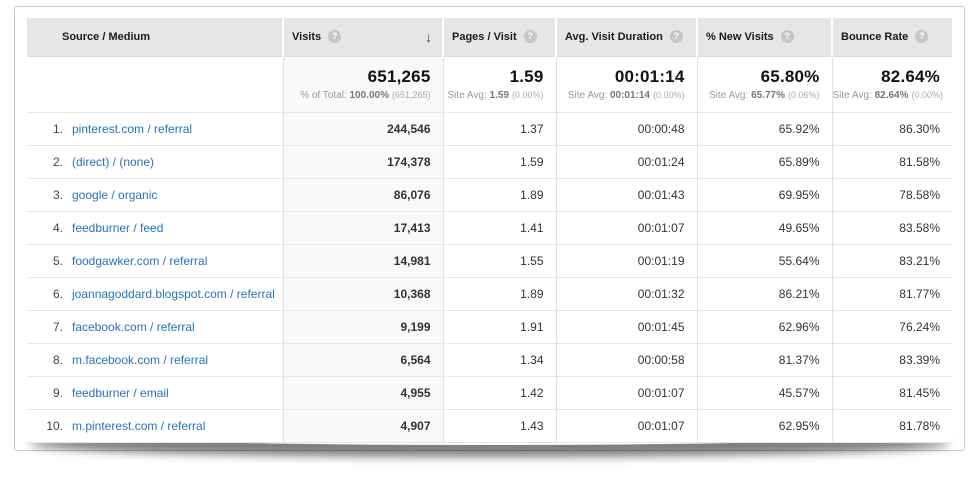 This screenshot has width=979, height=488. I want to click on visits-cell: 10,368, so click(362, 293).